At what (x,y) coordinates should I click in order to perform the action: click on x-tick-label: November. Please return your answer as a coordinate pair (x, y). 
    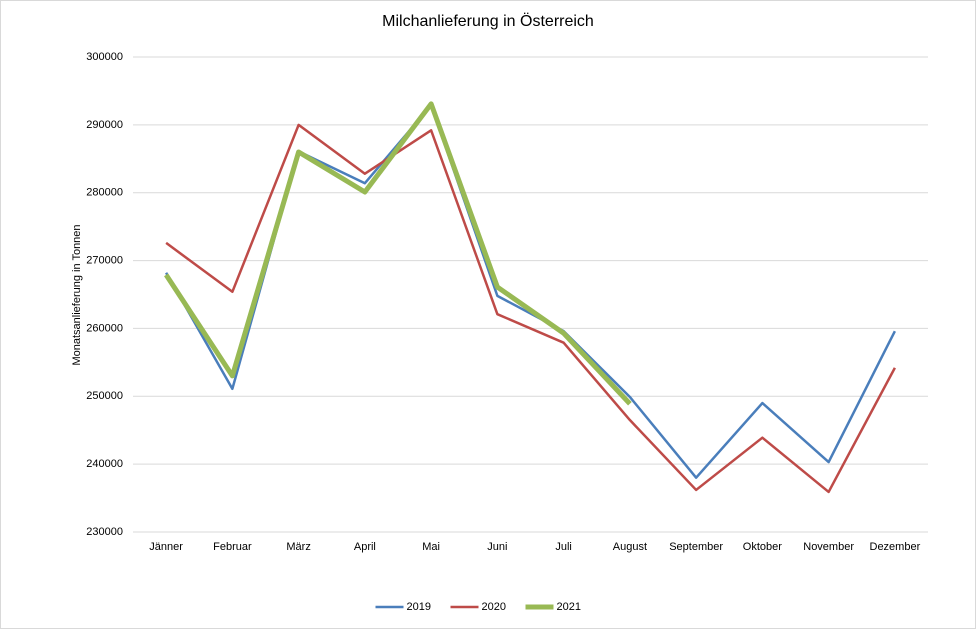
    Looking at the image, I should click on (828, 547).